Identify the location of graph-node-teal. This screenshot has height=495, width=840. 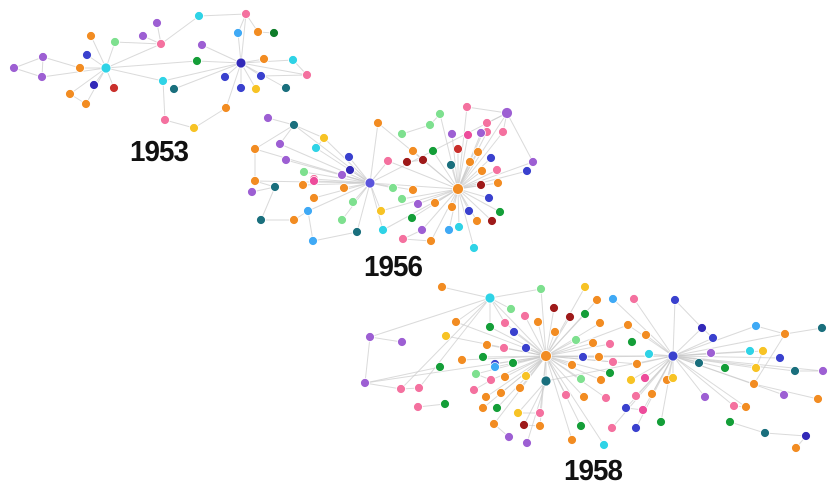
(546, 381).